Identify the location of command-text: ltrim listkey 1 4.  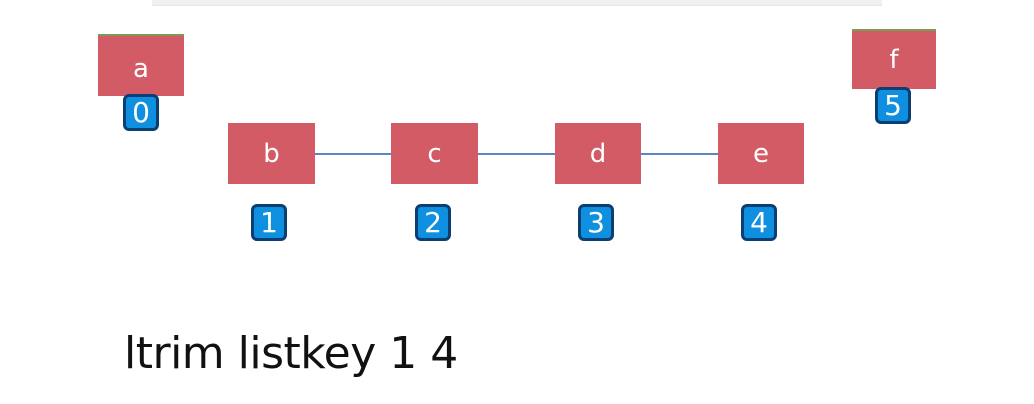
(291, 353).